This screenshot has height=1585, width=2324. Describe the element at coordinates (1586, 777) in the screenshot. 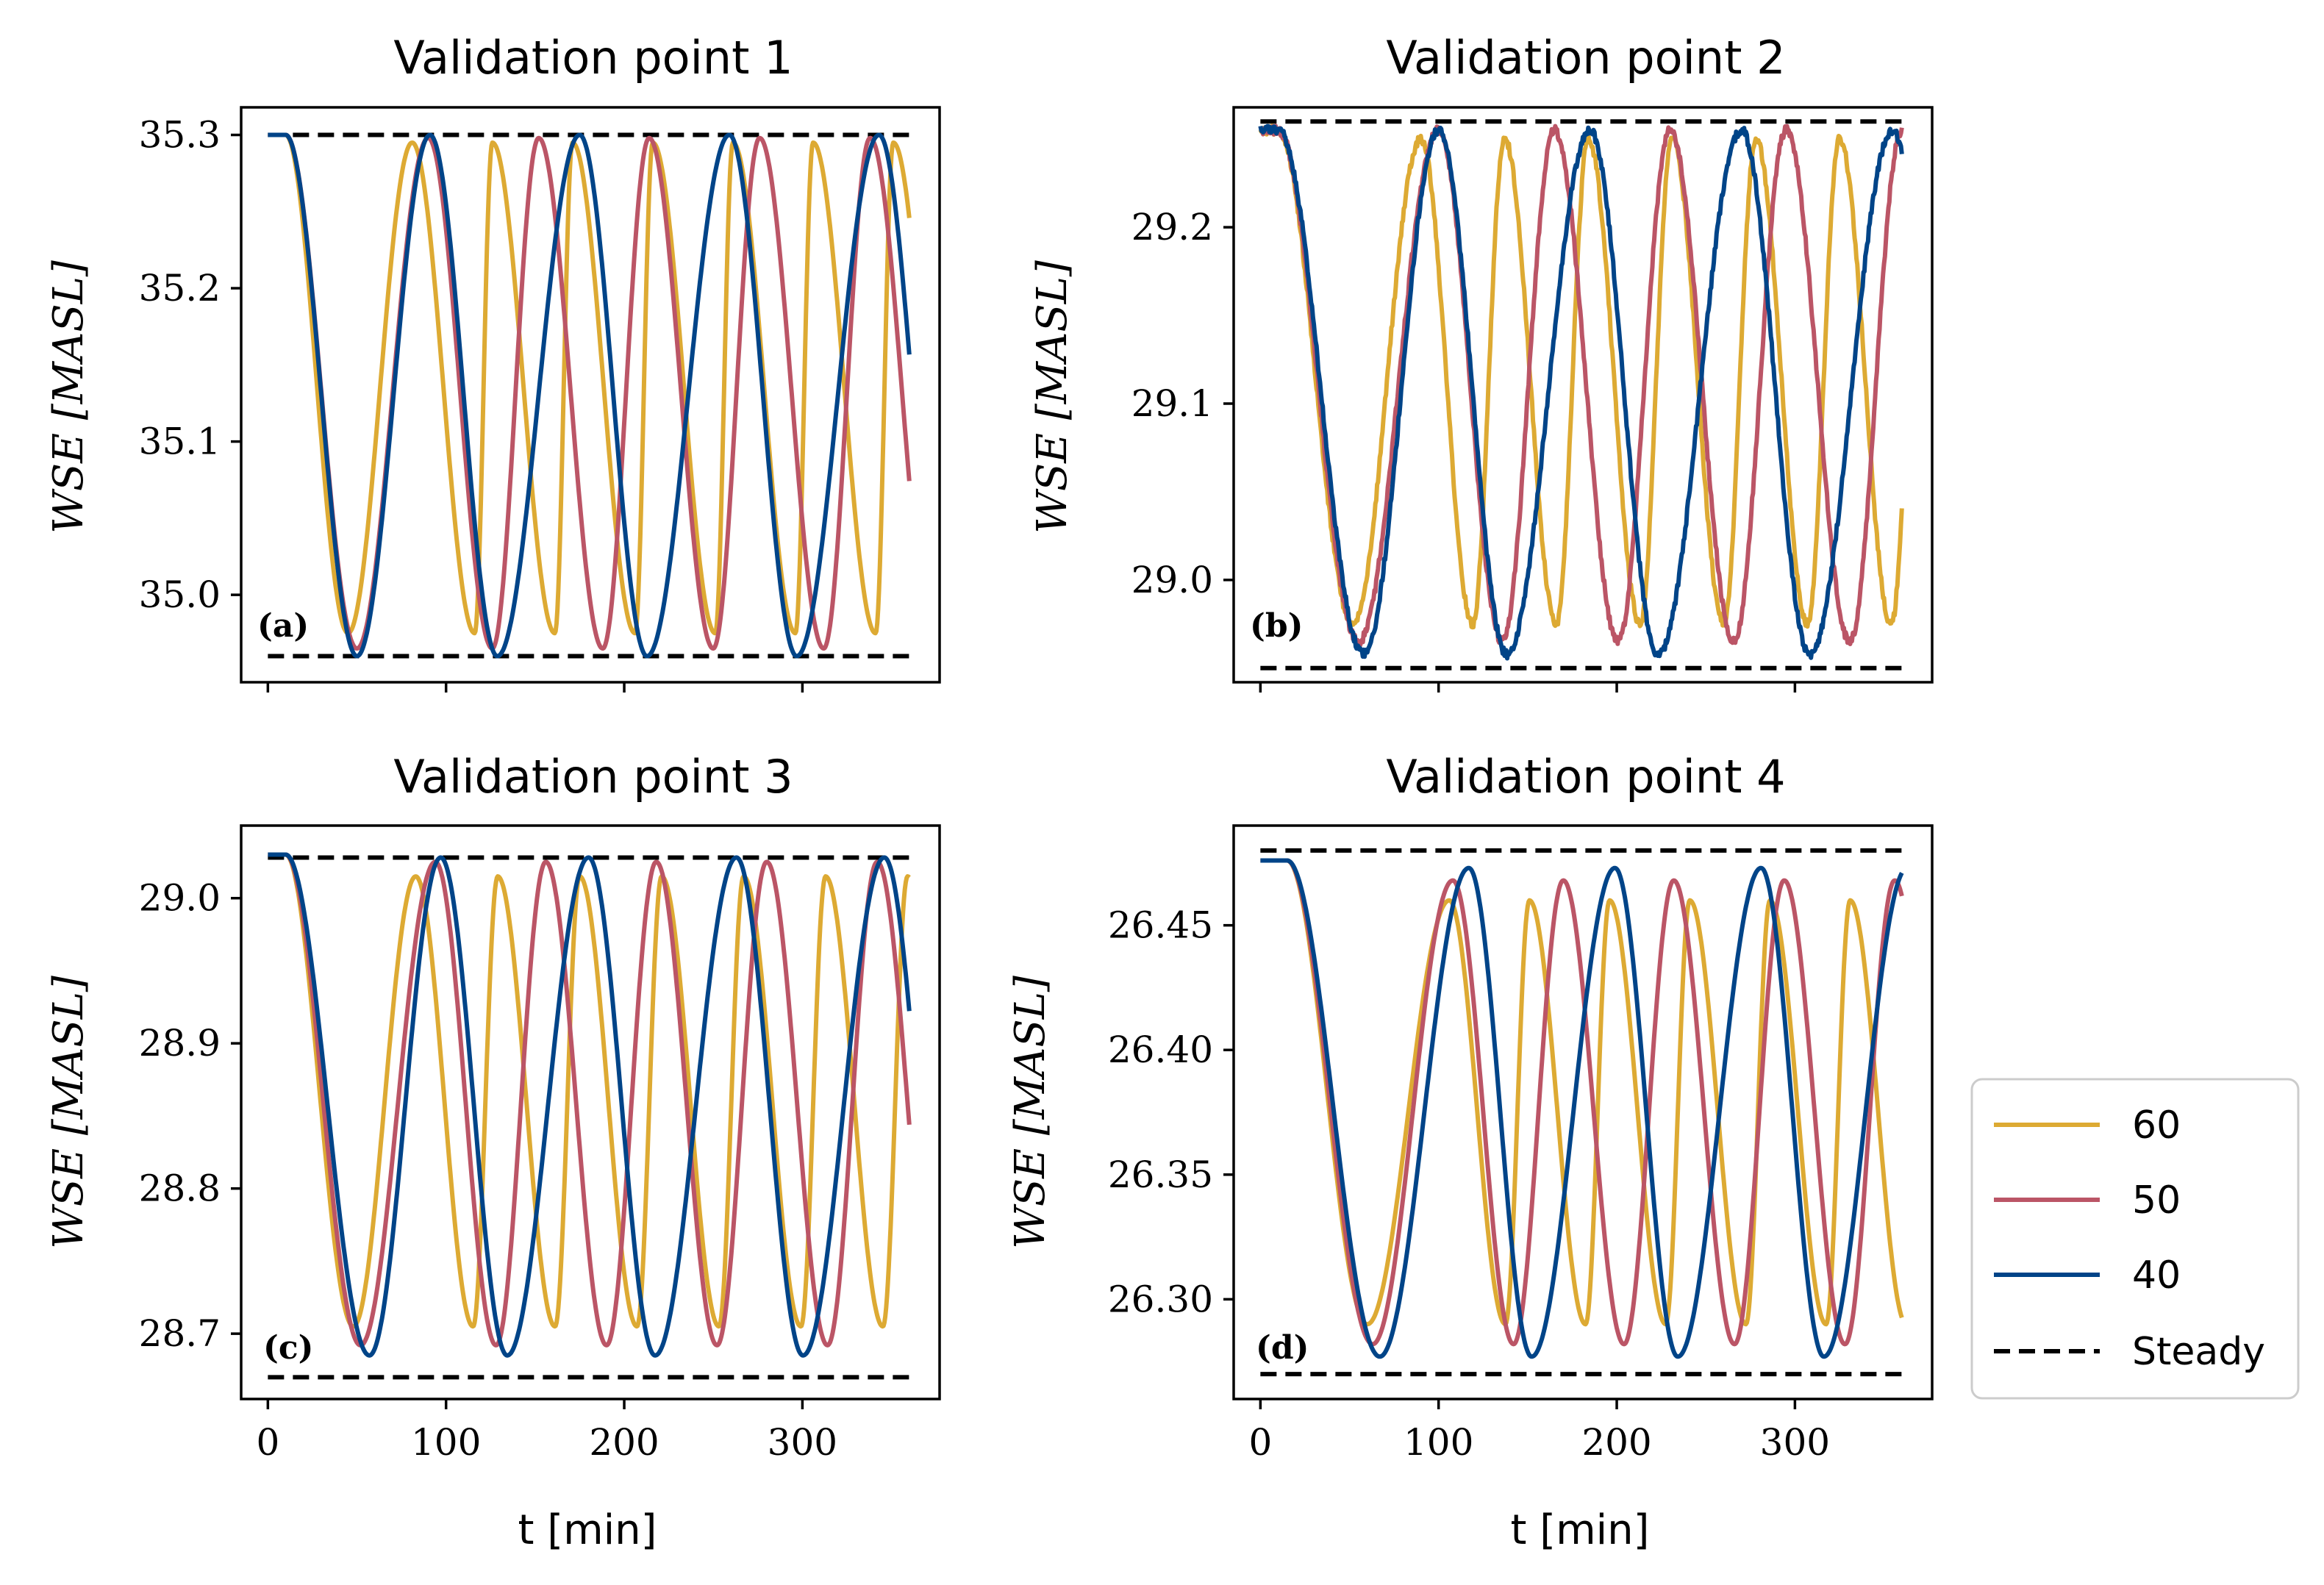

I see `panel-4-title: Validation point 4` at that location.